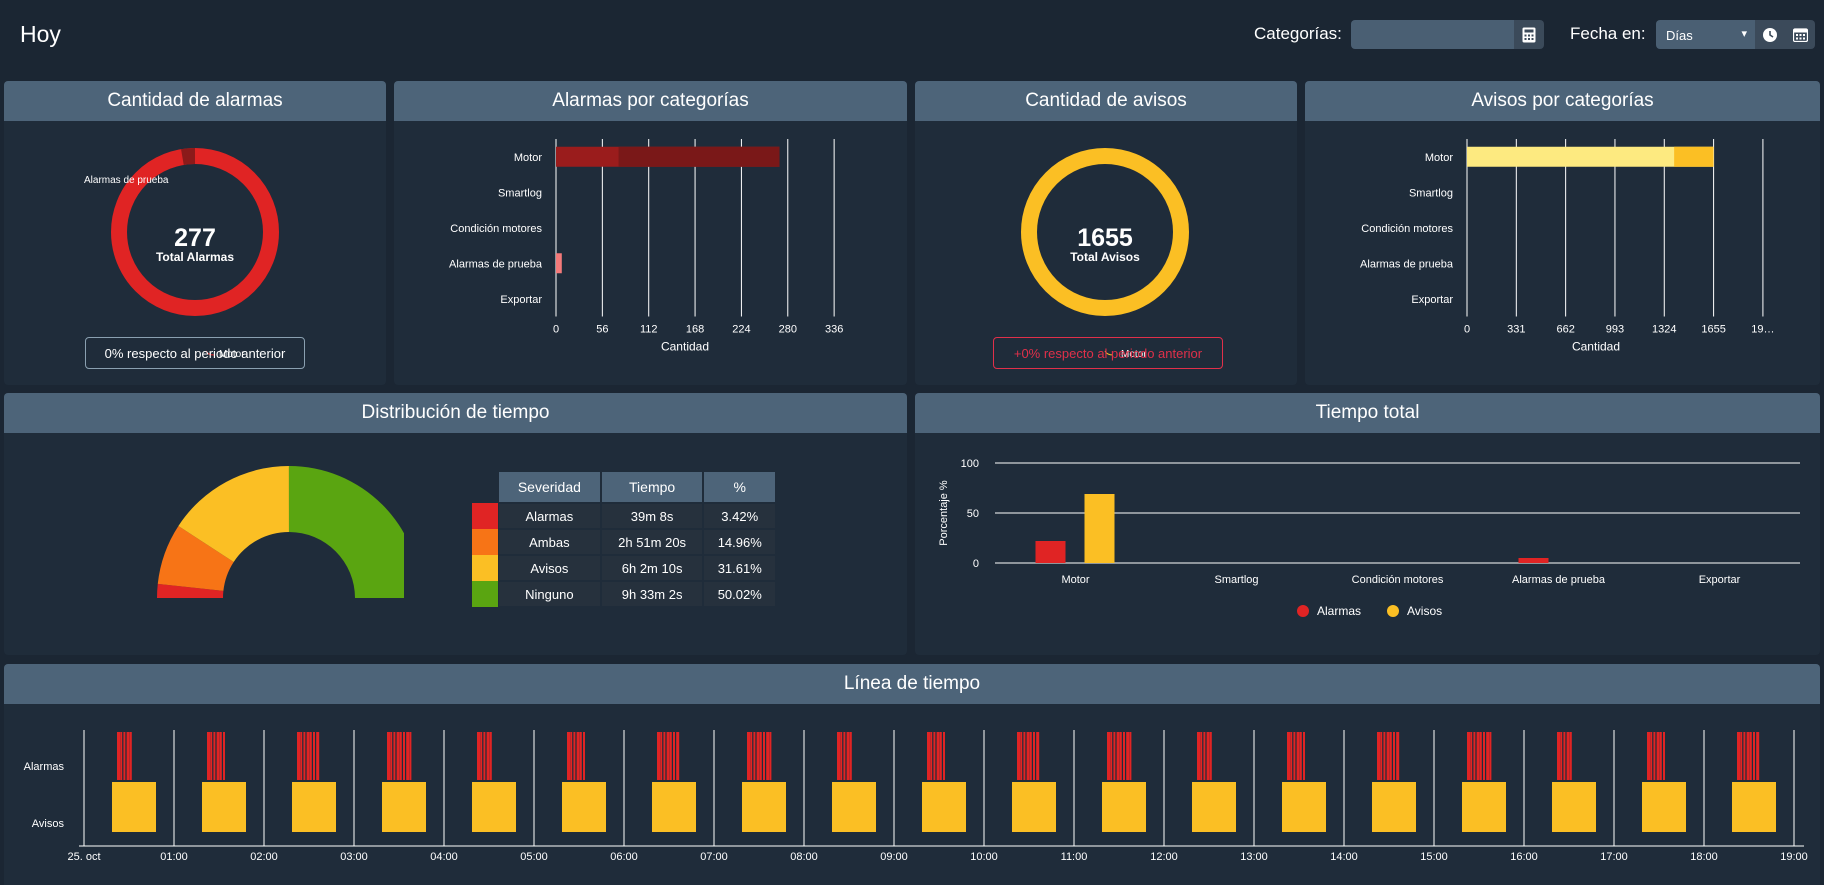 The image size is (1824, 885). I want to click on calculator-icon, so click(1529, 34).